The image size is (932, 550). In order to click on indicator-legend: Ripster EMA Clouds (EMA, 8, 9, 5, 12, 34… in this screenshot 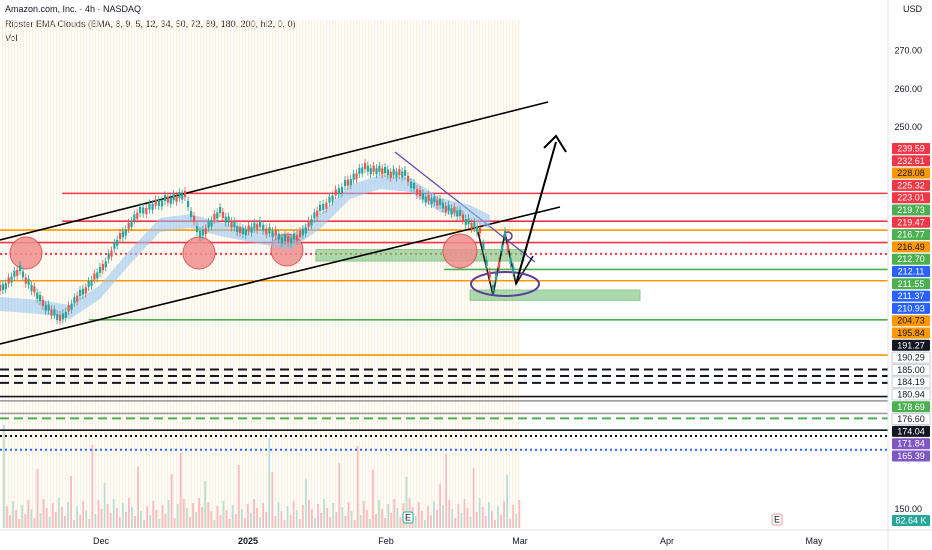, I will do `click(150, 24)`.